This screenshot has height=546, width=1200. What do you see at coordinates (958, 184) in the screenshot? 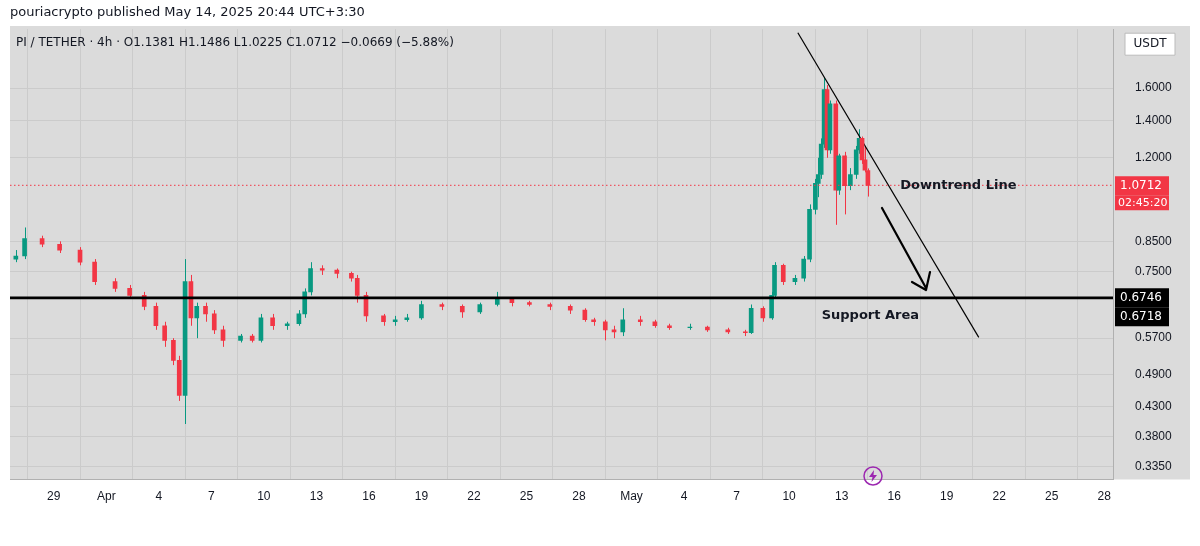
I see `annotation: Downtrend Line` at bounding box center [958, 184].